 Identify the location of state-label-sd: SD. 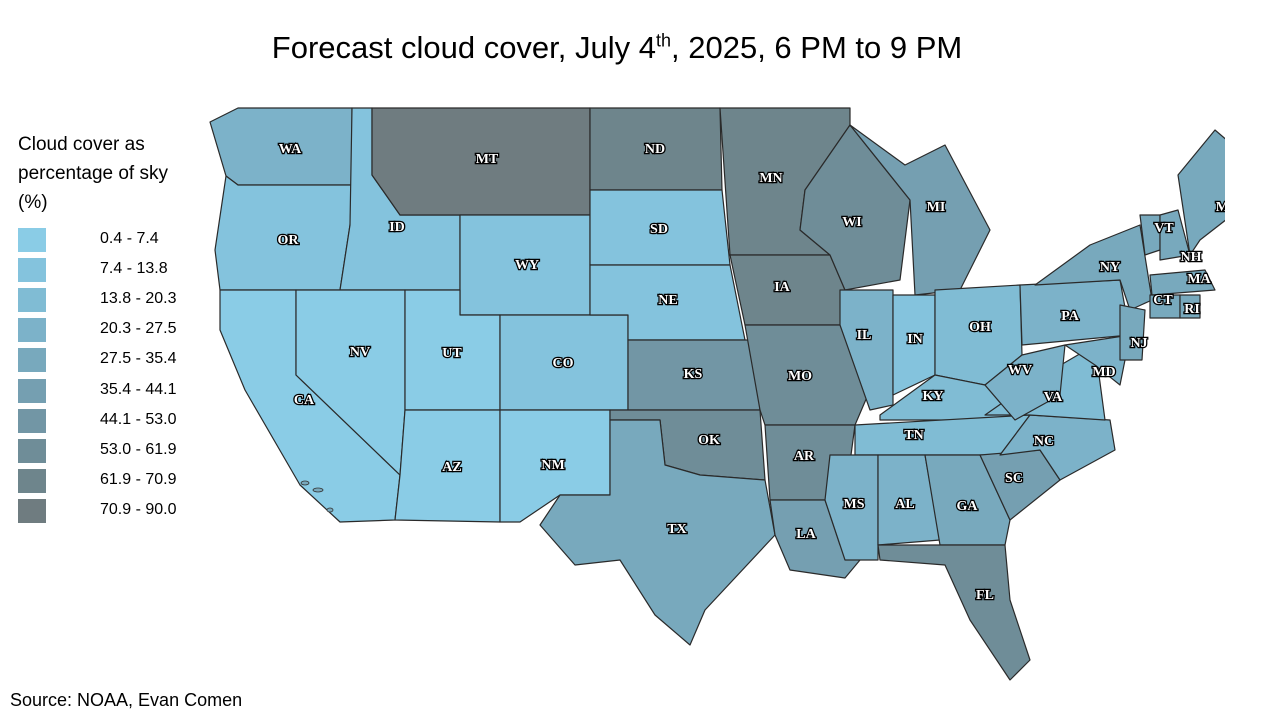
(659, 229).